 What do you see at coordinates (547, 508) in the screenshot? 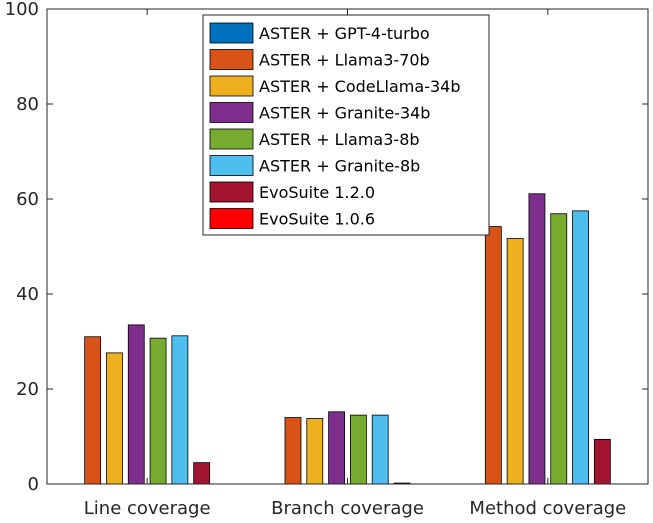
I see `x-tick-label: Method coverage` at bounding box center [547, 508].